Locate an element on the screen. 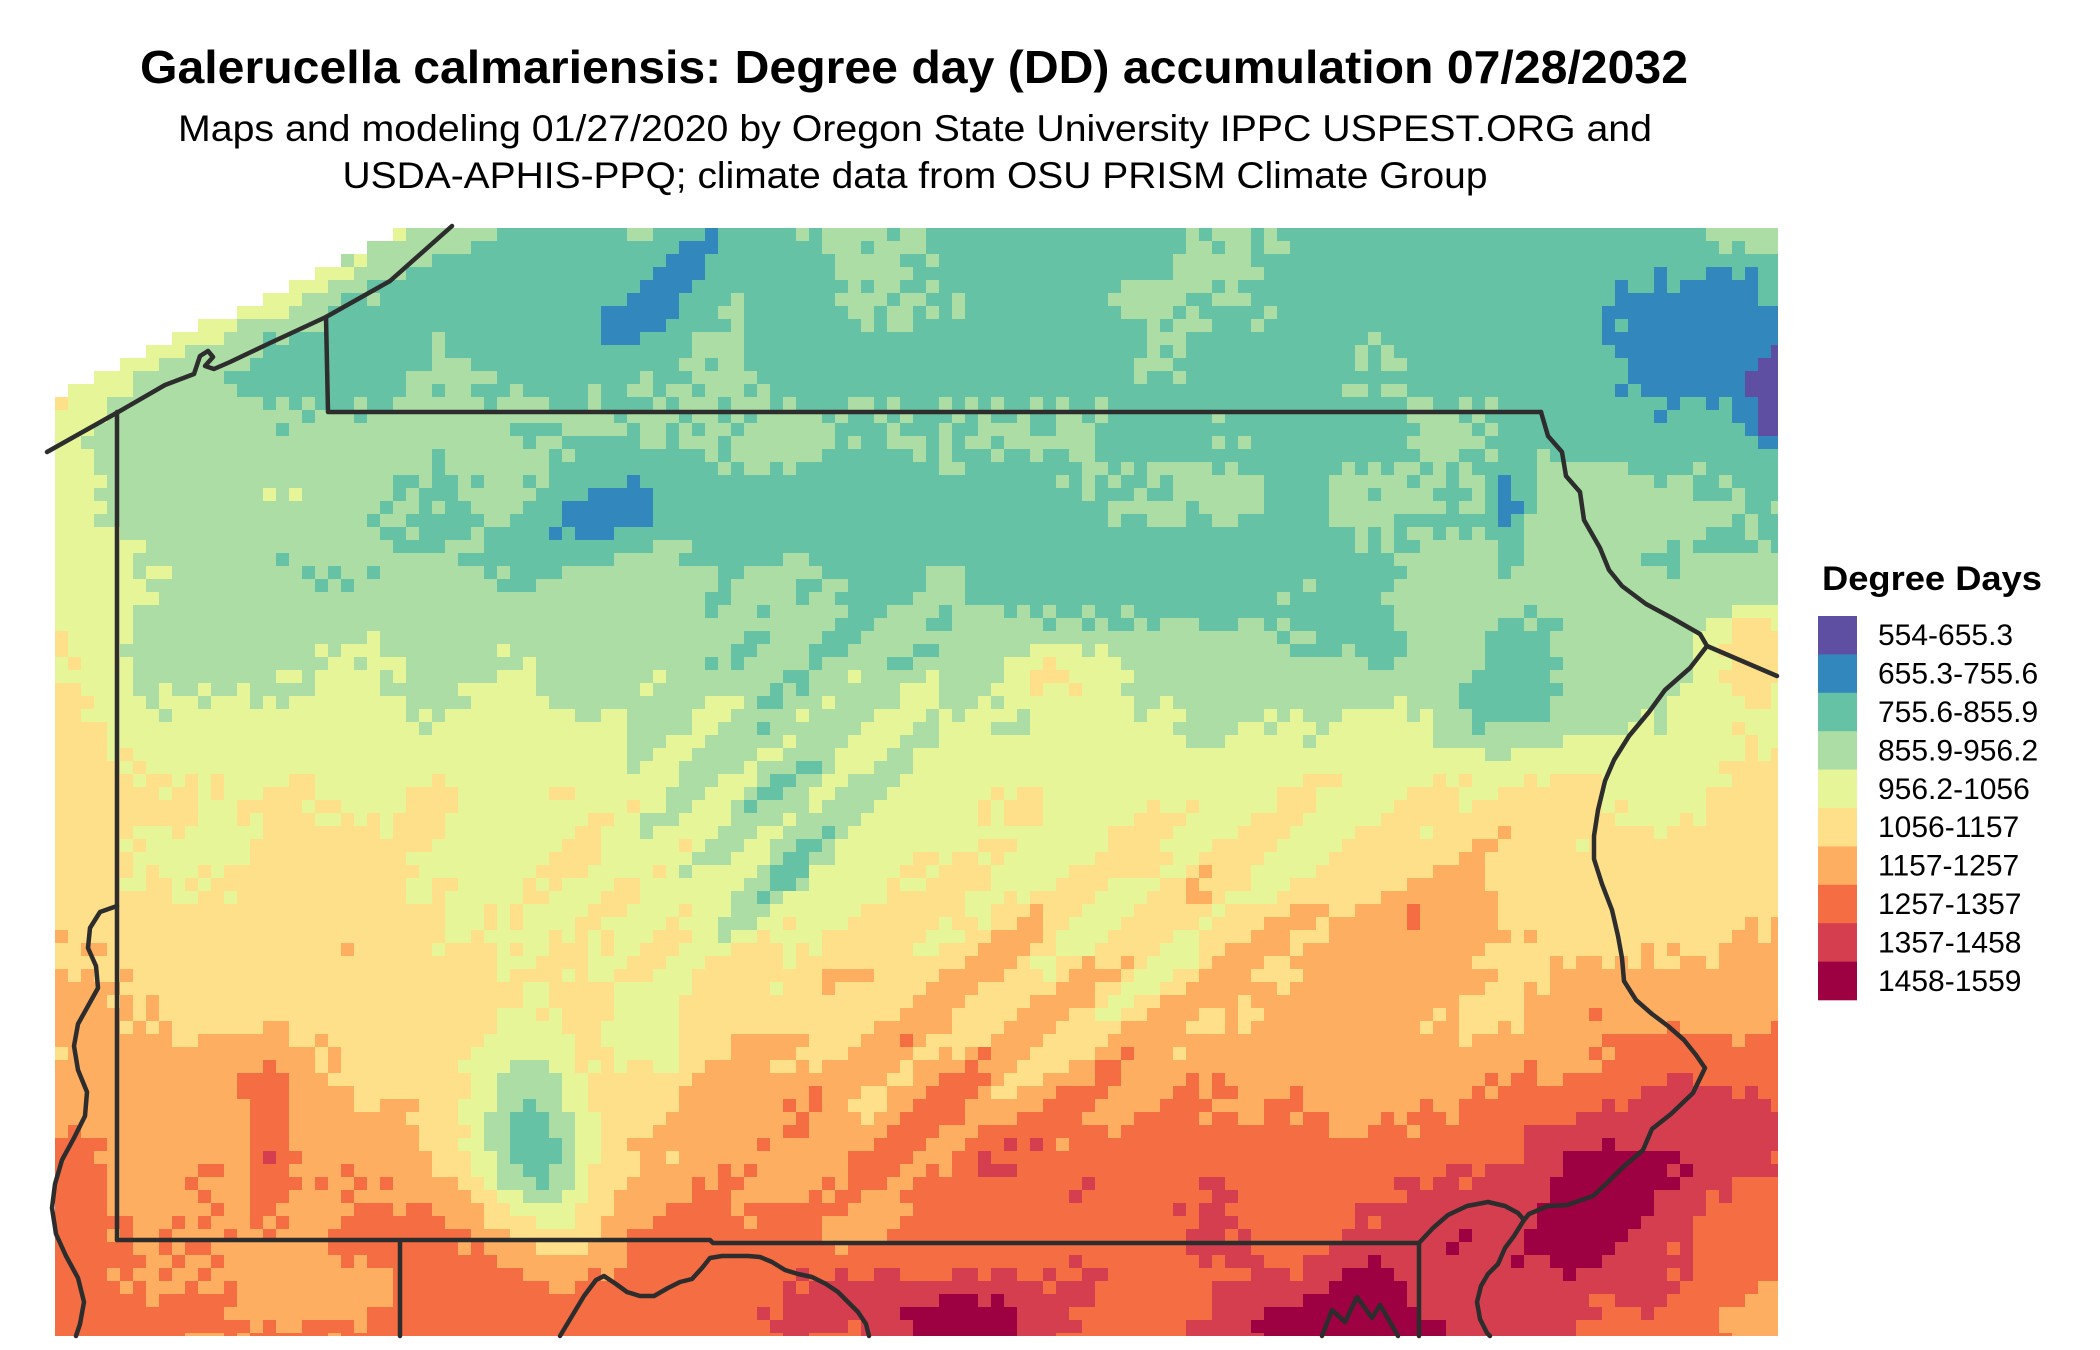  svg-text: 956.2-1056 is located at coordinates (1954, 789).